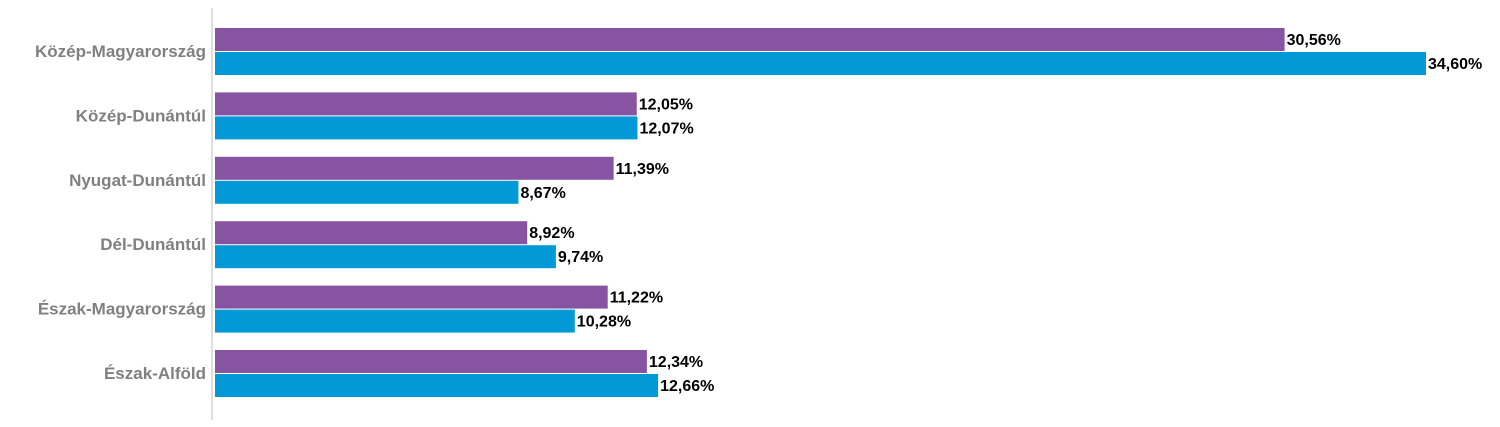 This screenshot has height=427, width=1500. Describe the element at coordinates (666, 128) in the screenshot. I see `data-label-series-2-2: 12,07%` at that location.